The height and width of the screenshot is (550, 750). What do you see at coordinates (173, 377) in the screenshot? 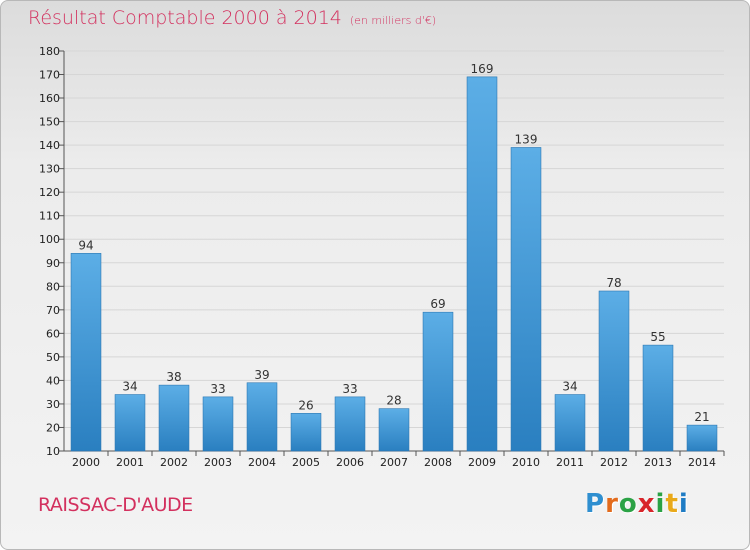
I see `value-label: 38` at bounding box center [173, 377].